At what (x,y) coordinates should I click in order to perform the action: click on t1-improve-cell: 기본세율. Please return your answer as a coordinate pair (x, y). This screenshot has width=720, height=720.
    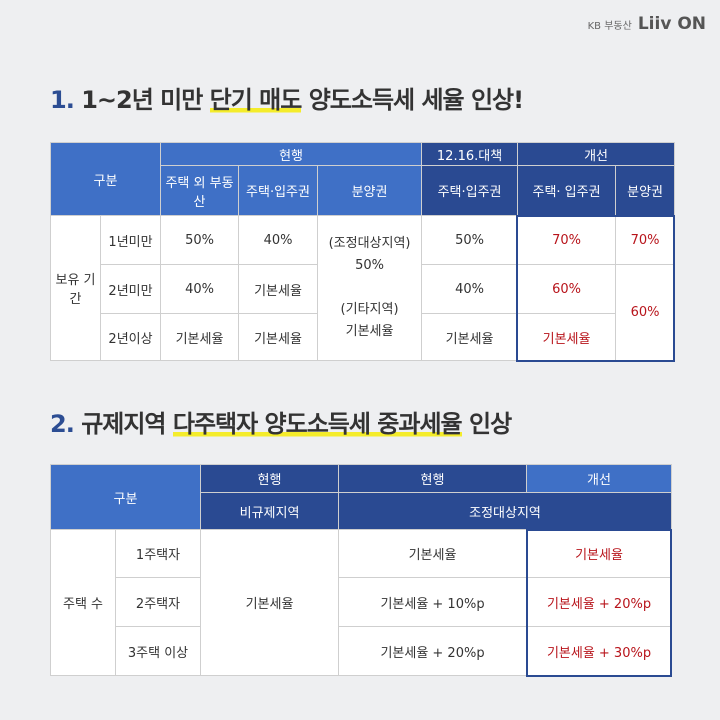
    Looking at the image, I should click on (567, 337).